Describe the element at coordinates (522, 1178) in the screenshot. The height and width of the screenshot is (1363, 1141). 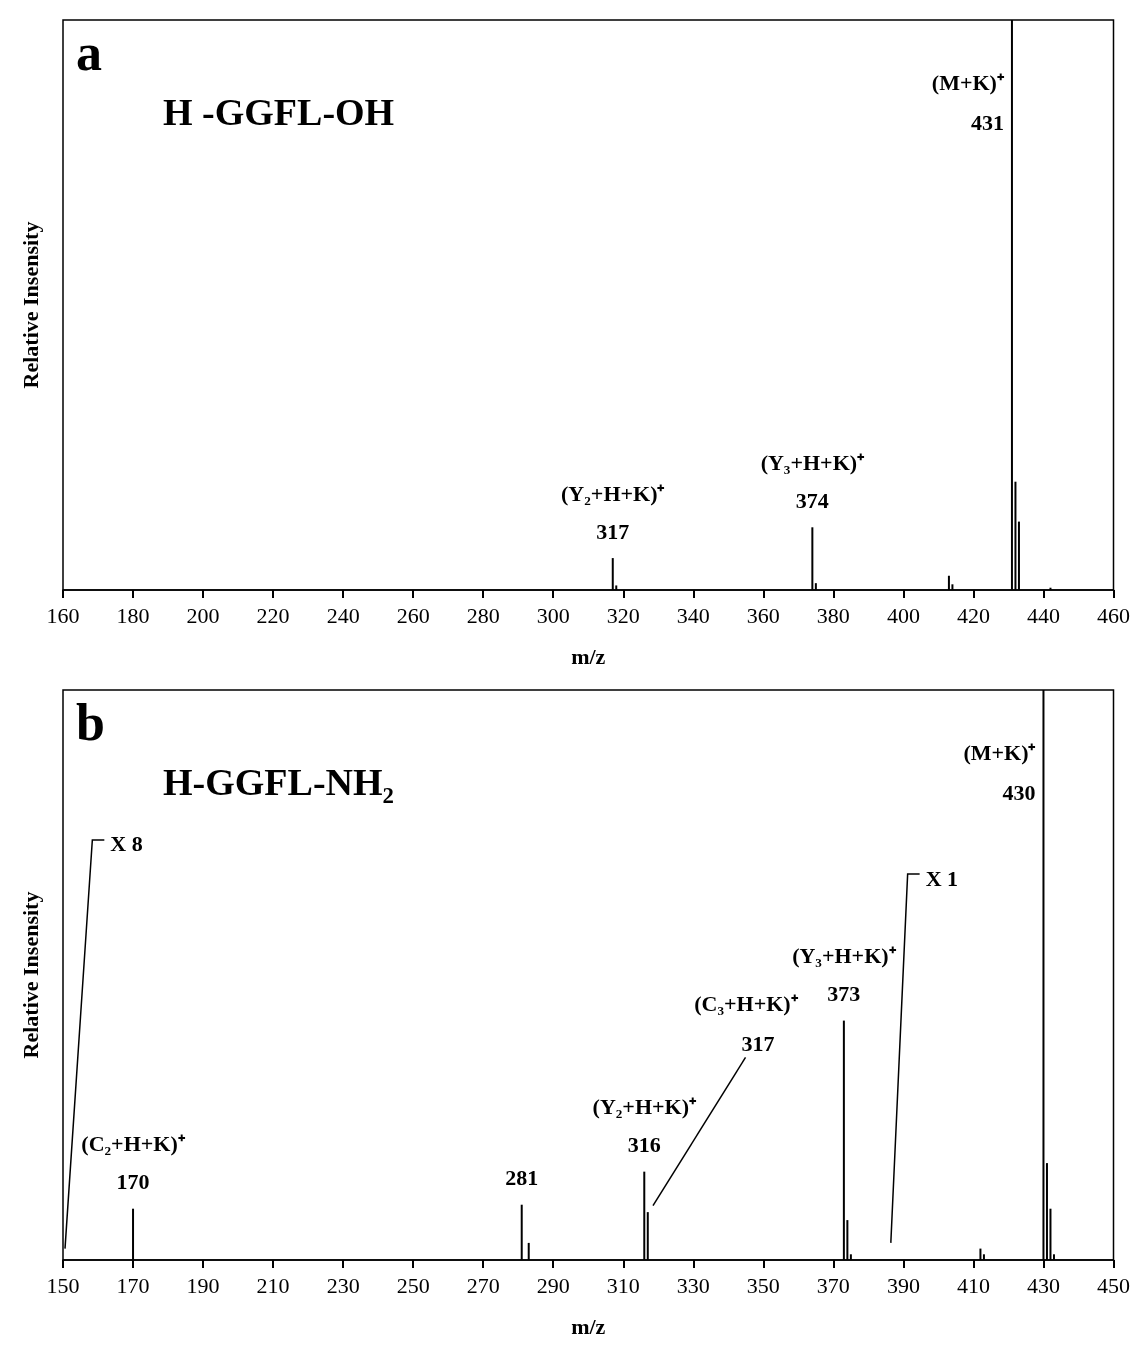
I see `annotation: 281` at that location.